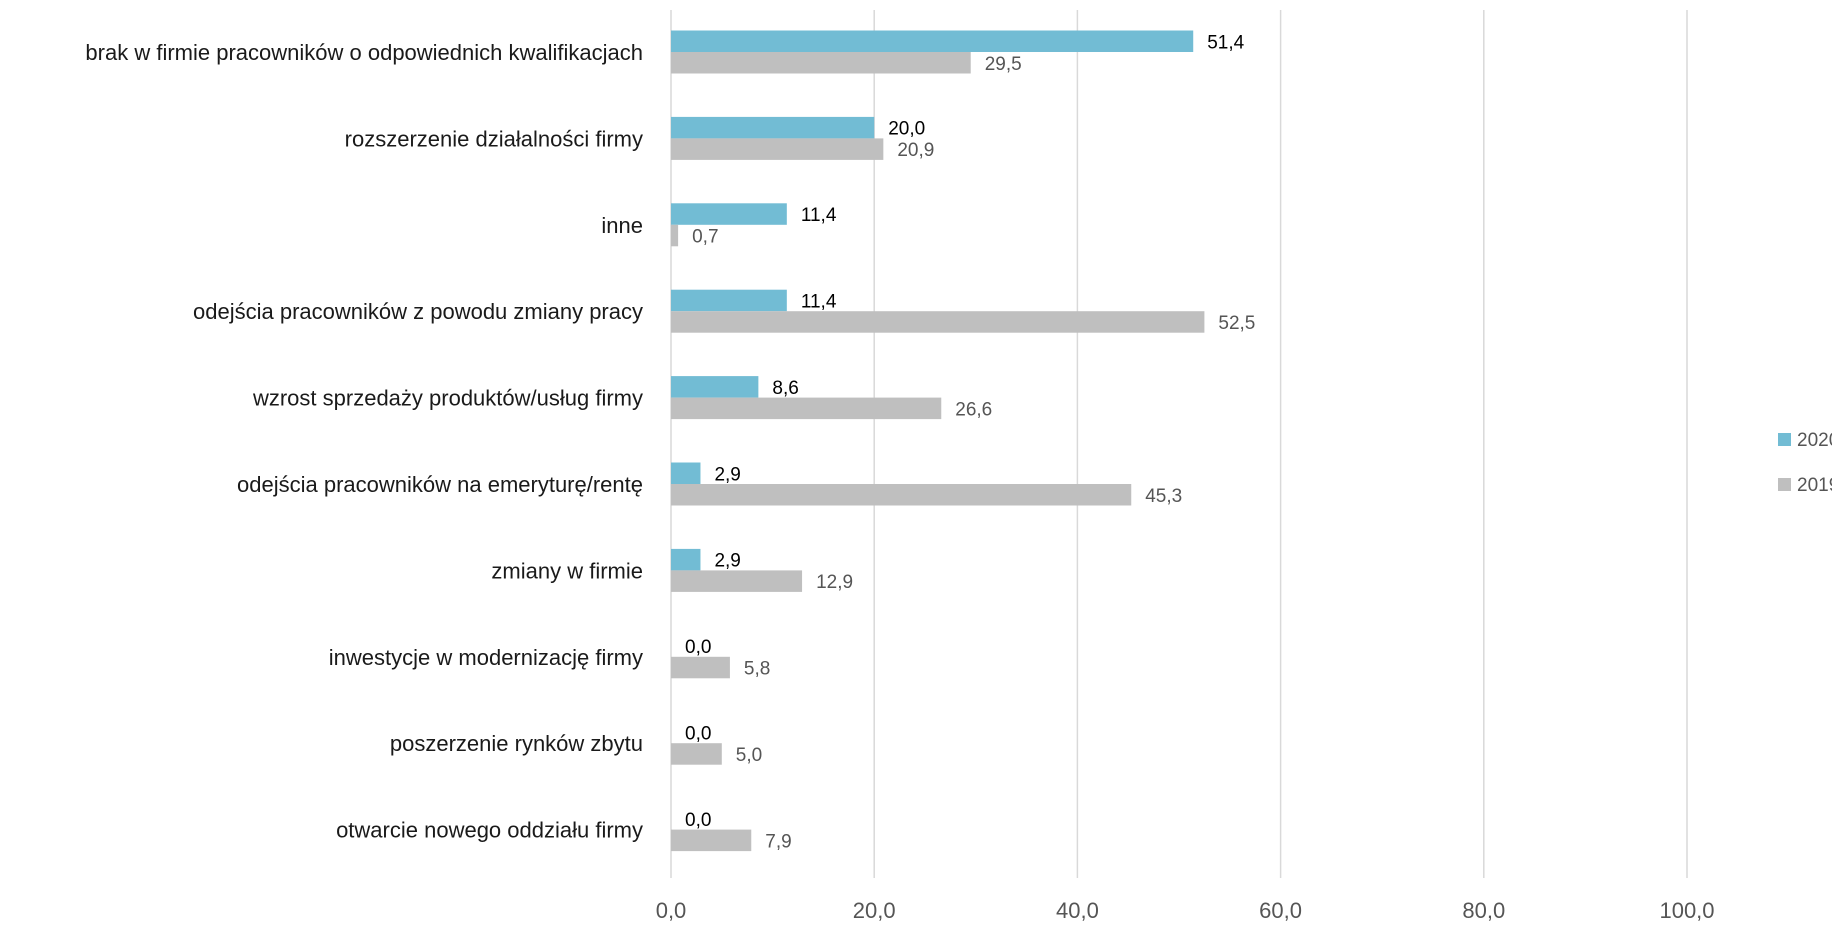  Describe the element at coordinates (1003, 64) in the screenshot. I see `data-label-2019: 29,5` at that location.